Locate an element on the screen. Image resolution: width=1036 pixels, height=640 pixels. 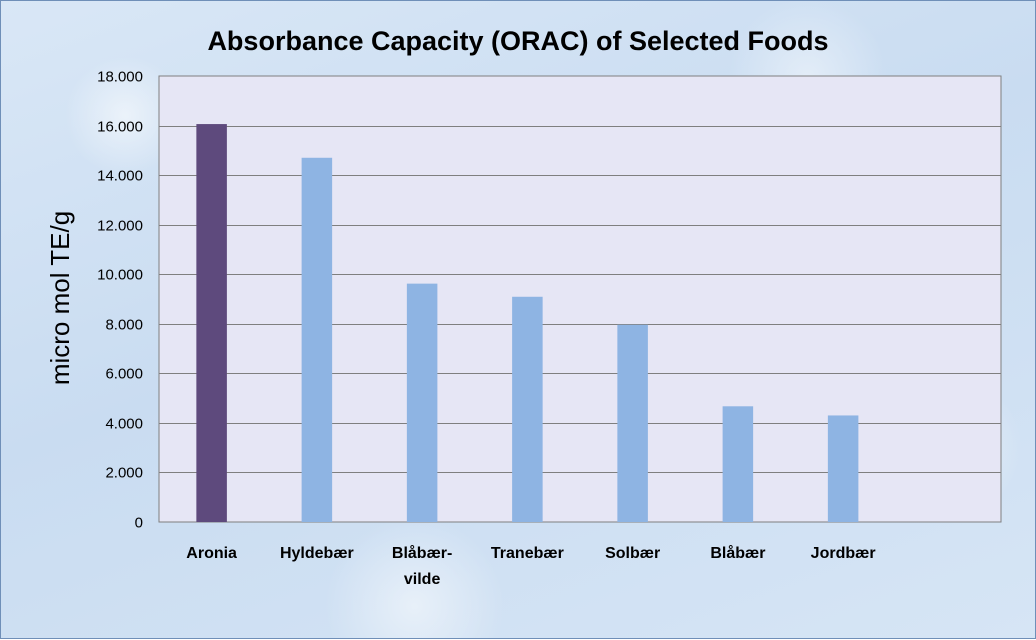
y-axis-label: micro mol TE/g is located at coordinates (60, 298).